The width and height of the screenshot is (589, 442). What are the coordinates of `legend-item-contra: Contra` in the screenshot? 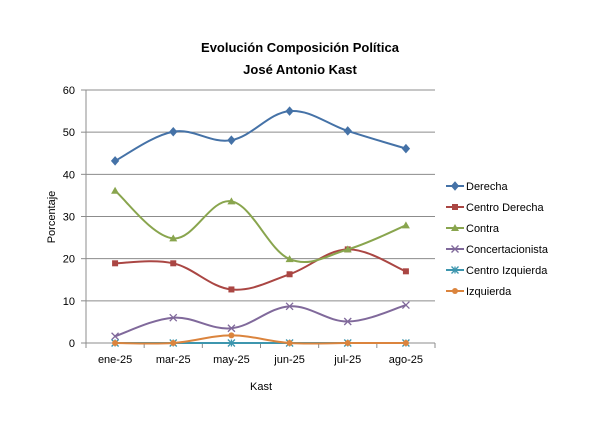 It's located at (473, 229).